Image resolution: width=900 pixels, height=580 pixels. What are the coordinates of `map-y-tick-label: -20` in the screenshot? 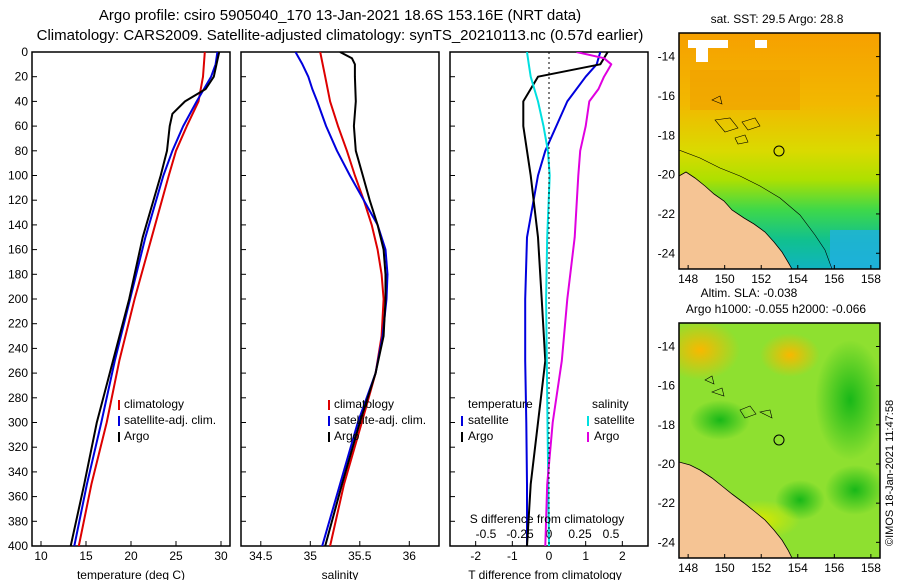 It's located at (667, 464).